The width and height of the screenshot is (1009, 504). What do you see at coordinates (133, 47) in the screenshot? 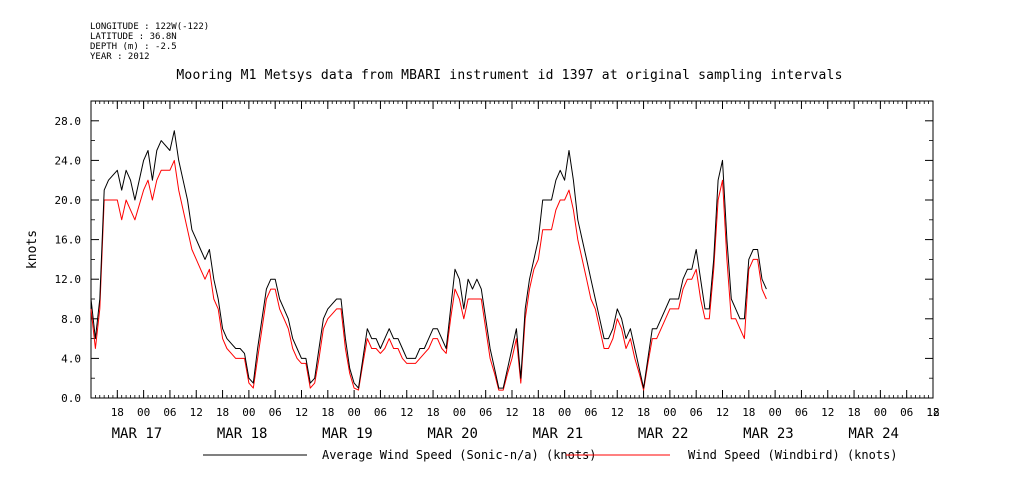
I see `depth-label: DEPTH (m) : -2.5` at bounding box center [133, 47].